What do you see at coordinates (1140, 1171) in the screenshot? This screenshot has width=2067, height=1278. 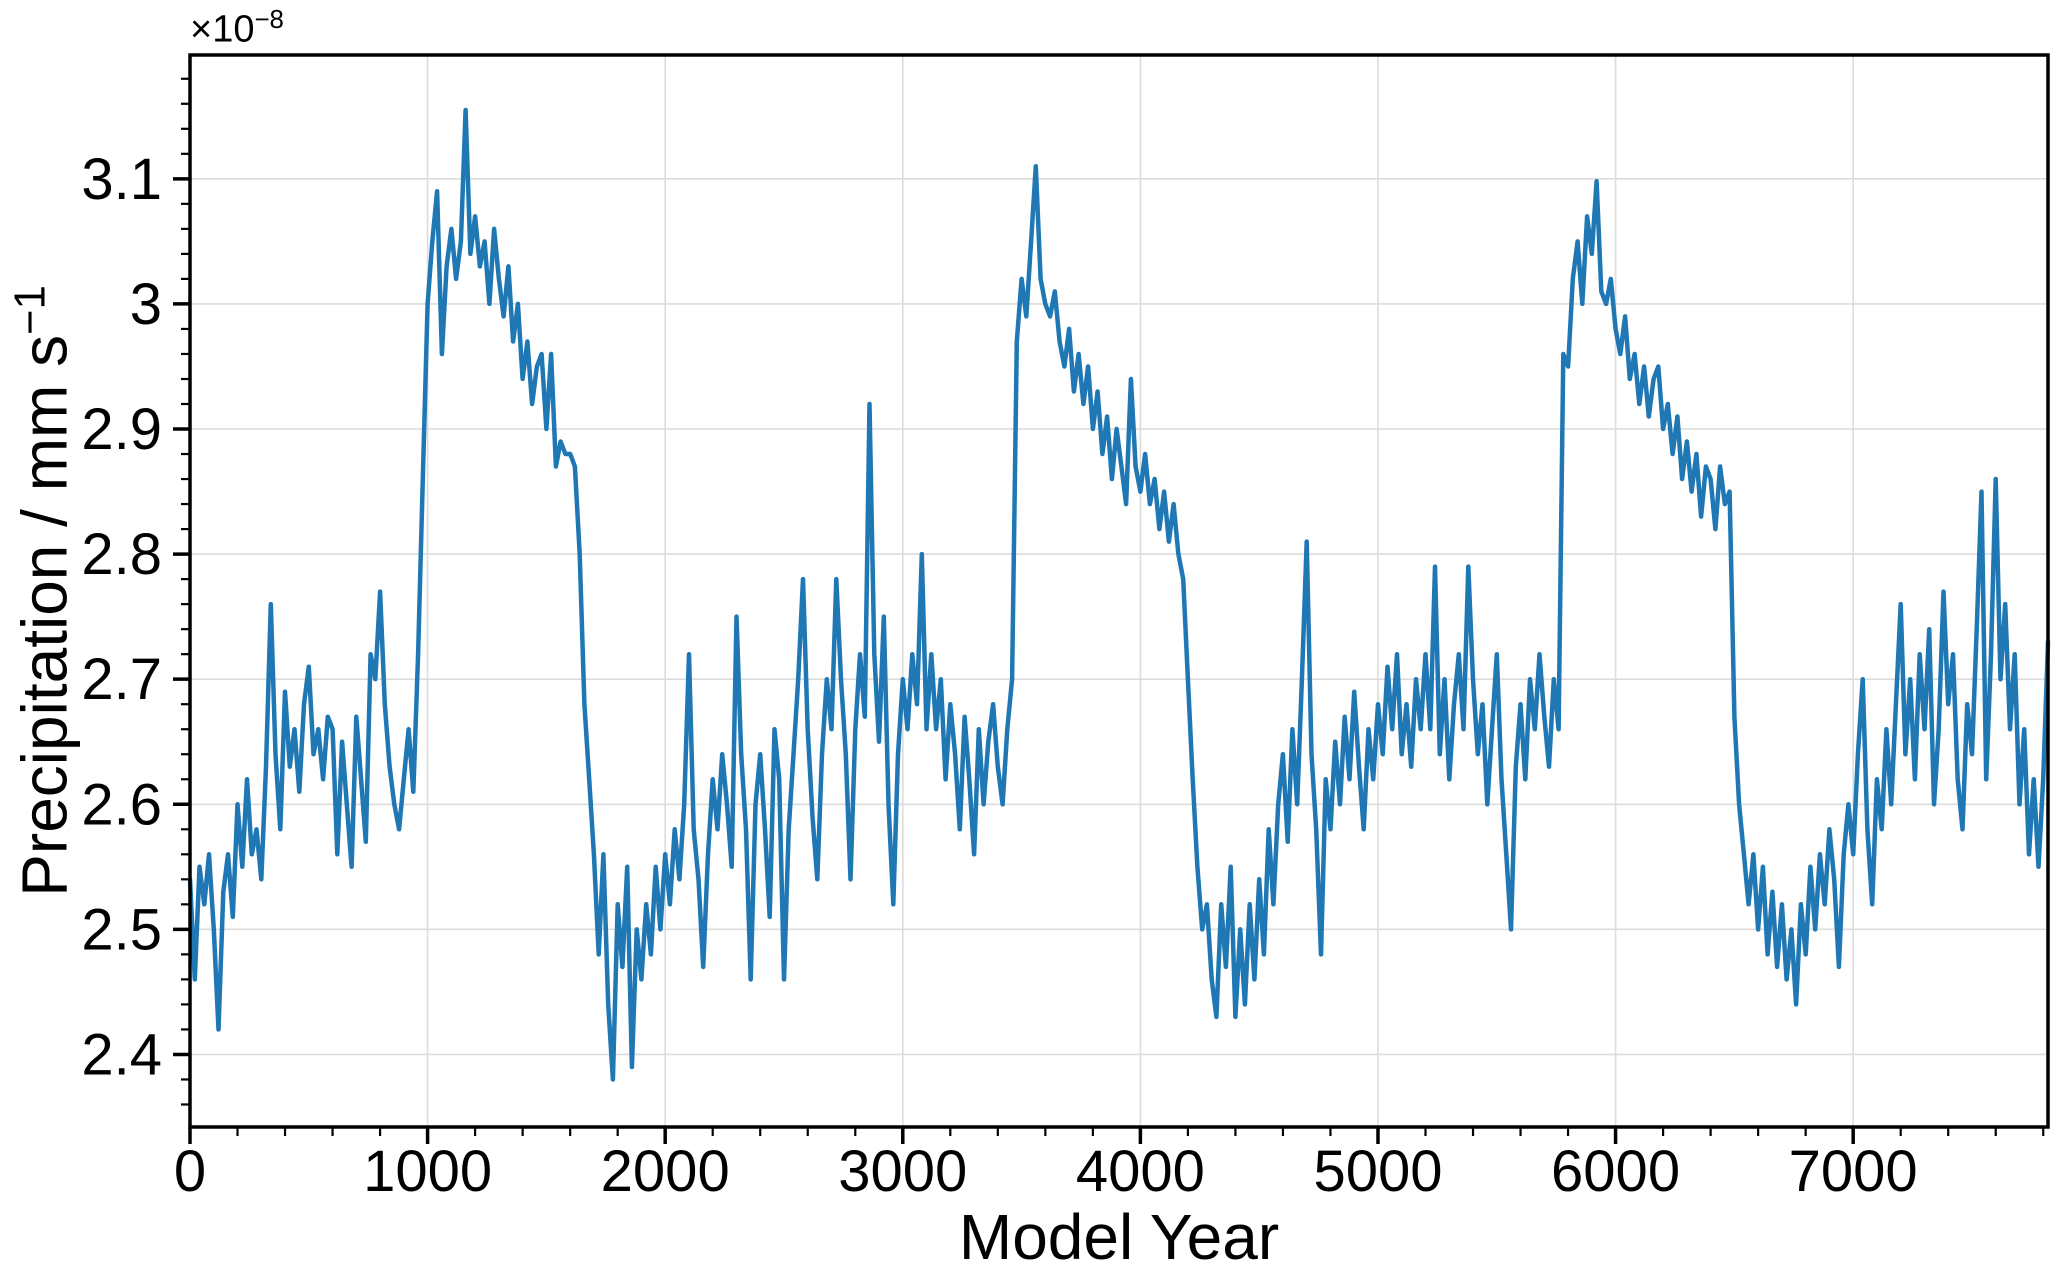 I see `x-tick-label: 4000` at bounding box center [1140, 1171].